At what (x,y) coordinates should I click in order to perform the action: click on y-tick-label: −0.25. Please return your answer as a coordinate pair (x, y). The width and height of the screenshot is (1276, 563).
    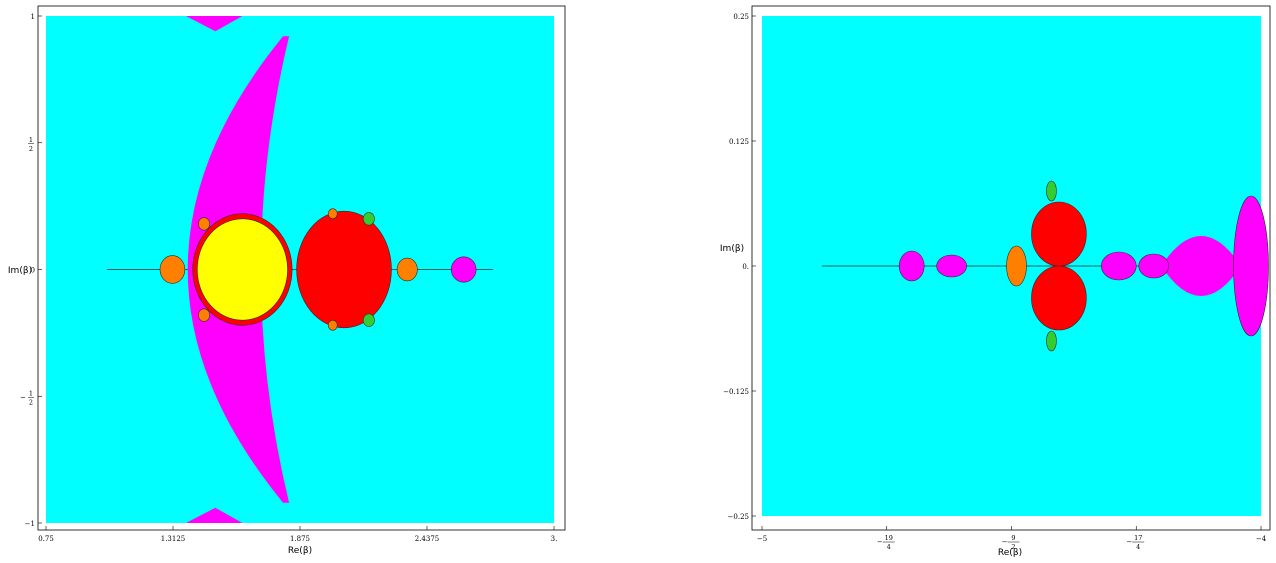
    Looking at the image, I should click on (738, 517).